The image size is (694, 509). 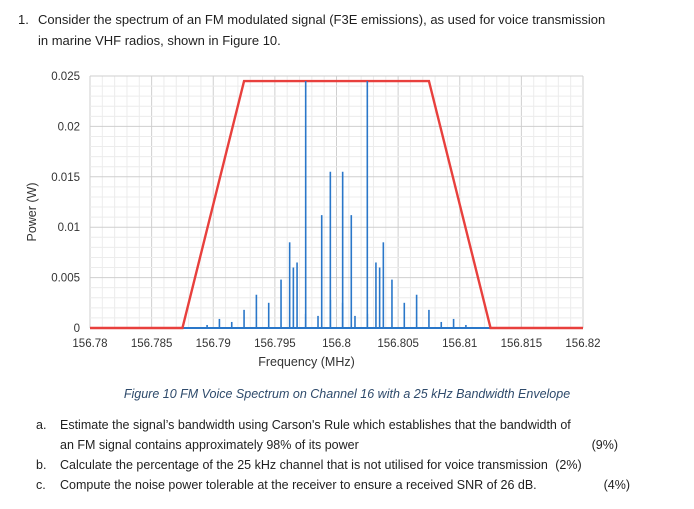 What do you see at coordinates (568, 465) in the screenshot?
I see `part-b-marks: (2%)` at bounding box center [568, 465].